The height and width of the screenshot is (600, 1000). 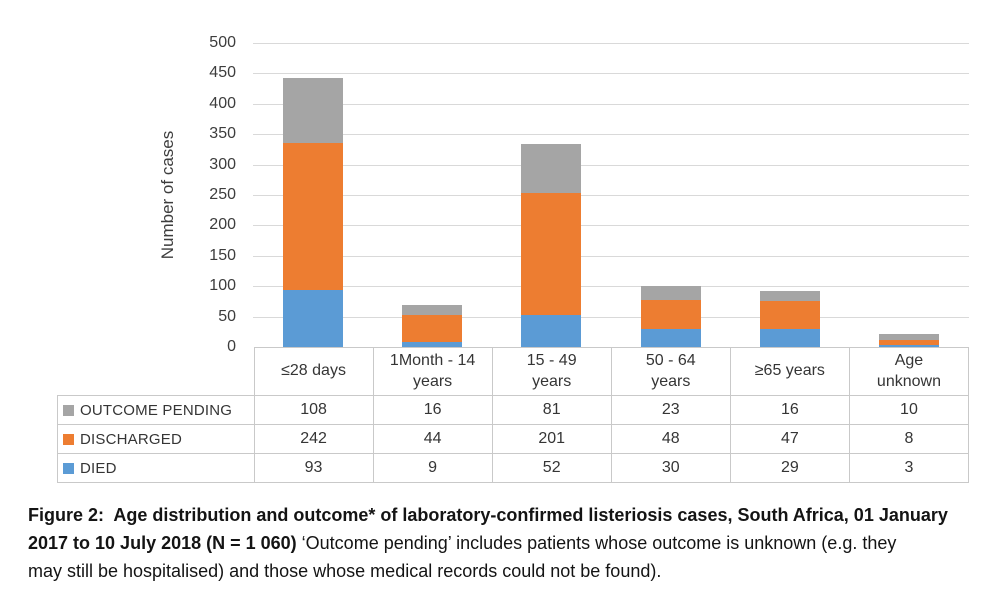 What do you see at coordinates (131, 439) in the screenshot?
I see `legend-label: DISCHARGED` at bounding box center [131, 439].